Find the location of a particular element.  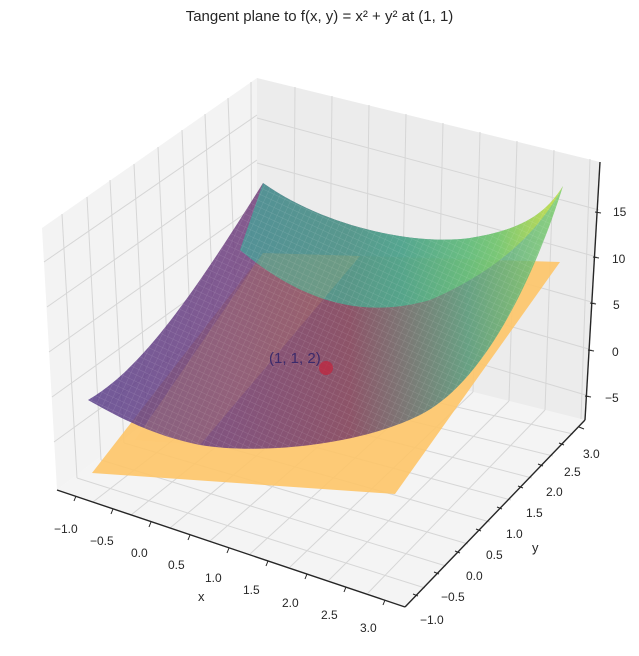

x-axis-label: x is located at coordinates (201, 596).